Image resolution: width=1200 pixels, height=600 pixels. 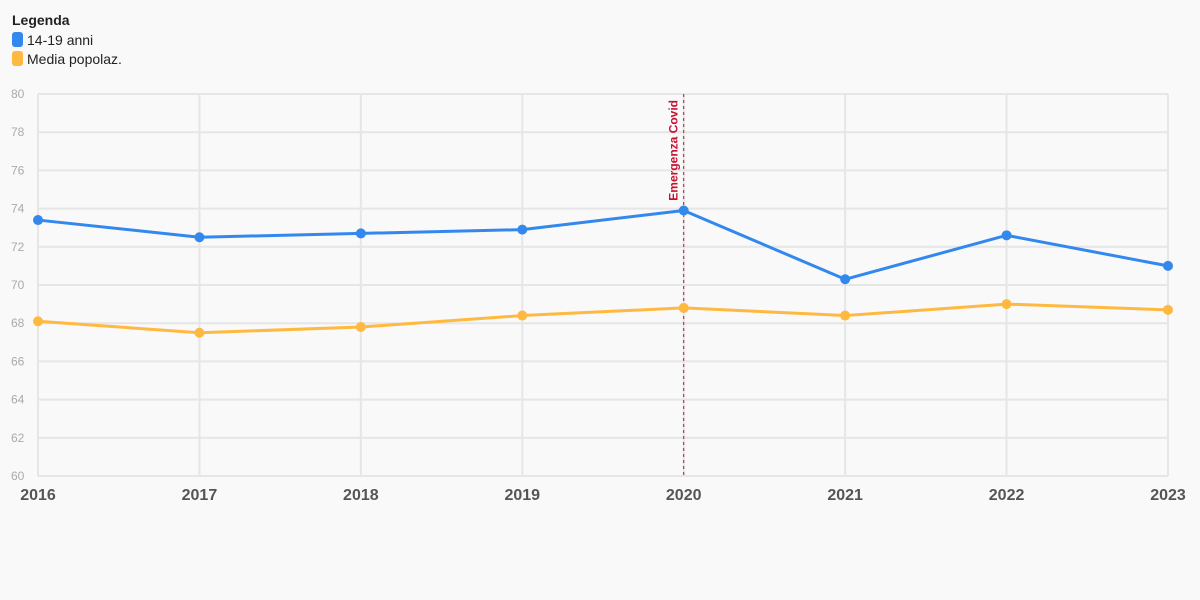 What do you see at coordinates (18, 170) in the screenshot?
I see `y-tick-label: 76` at bounding box center [18, 170].